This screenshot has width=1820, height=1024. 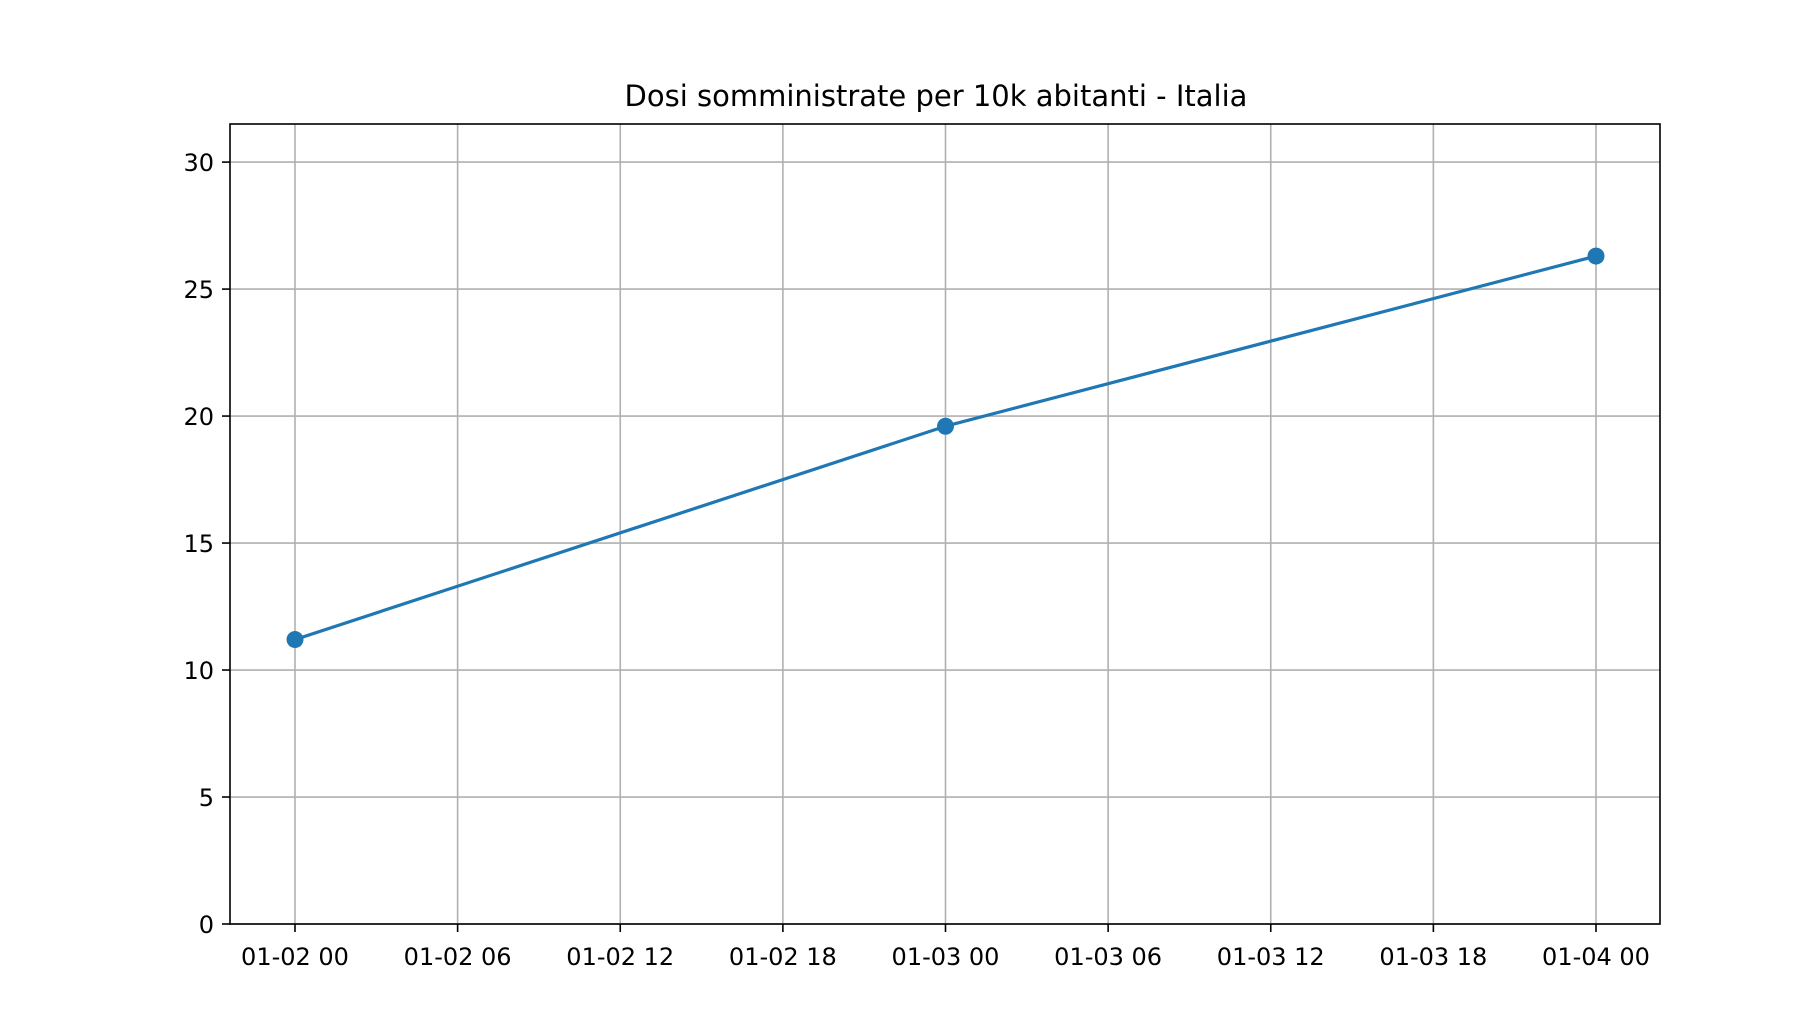 I want to click on x-tick-label: 01-02 12, so click(x=620, y=957).